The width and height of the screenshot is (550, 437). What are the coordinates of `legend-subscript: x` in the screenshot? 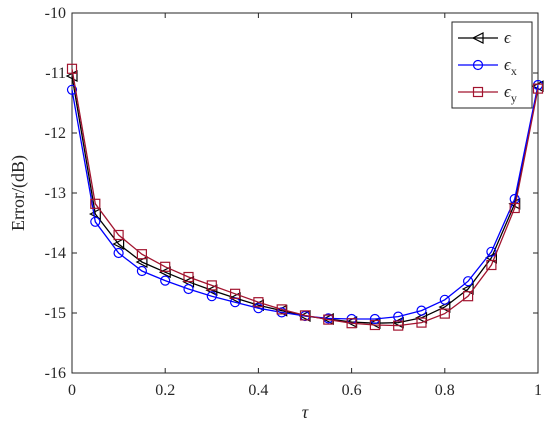 It's located at (514, 71).